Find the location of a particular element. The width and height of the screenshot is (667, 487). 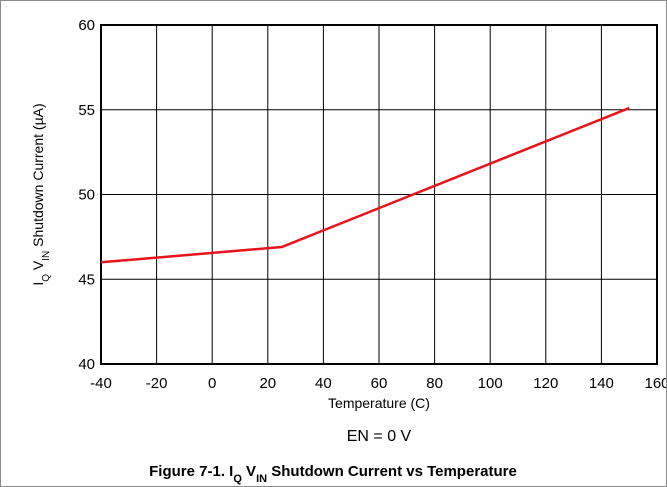

x-axis-title: Temperature (C) is located at coordinates (379, 403).